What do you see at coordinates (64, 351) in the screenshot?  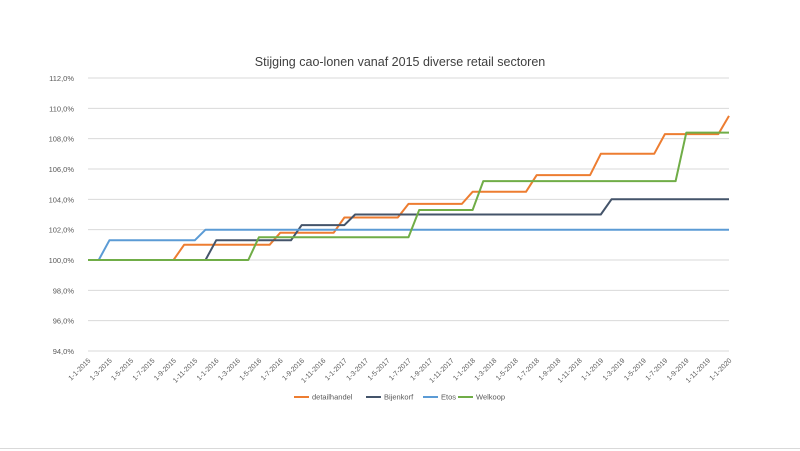 I see `y-tick-label: 94,0%` at bounding box center [64, 351].